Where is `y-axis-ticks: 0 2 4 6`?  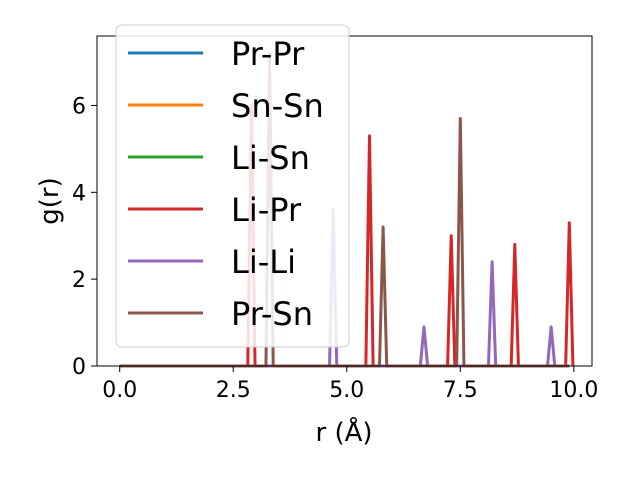
y-axis-ticks: 0 2 4 6 is located at coordinates (84, 237).